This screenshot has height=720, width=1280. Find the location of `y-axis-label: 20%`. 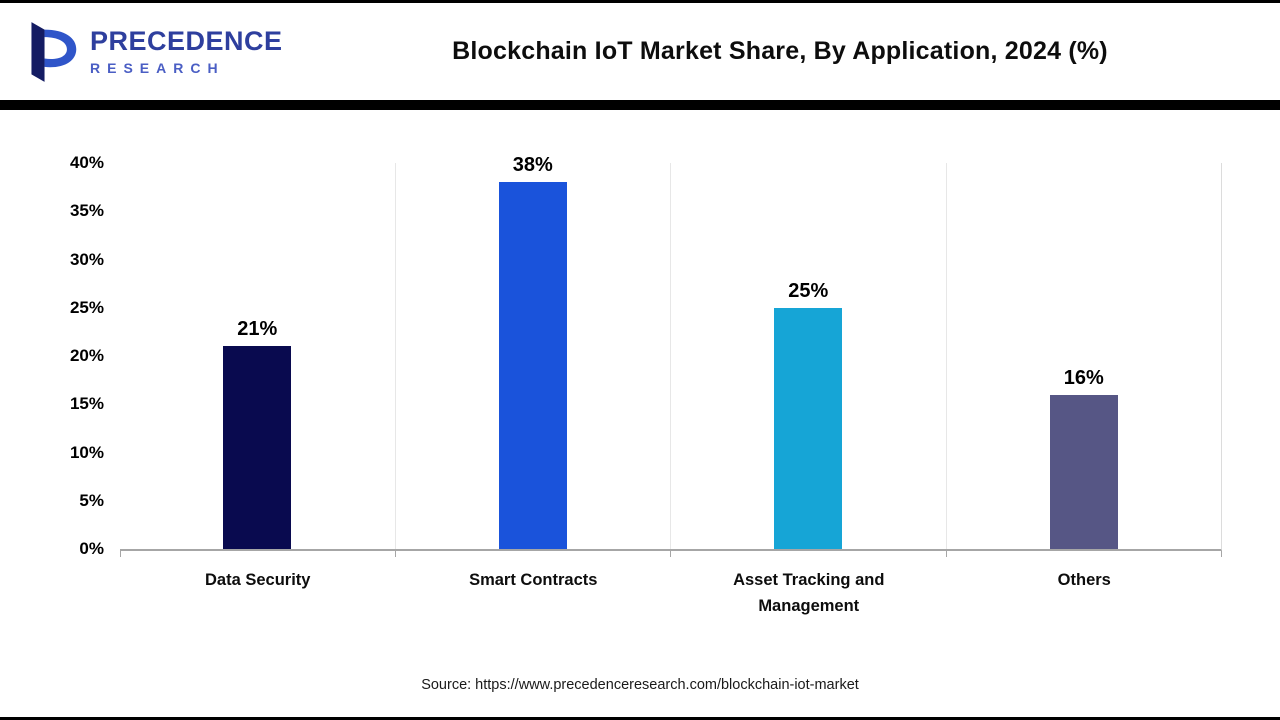

y-axis-label: 20% is located at coordinates (86, 355).